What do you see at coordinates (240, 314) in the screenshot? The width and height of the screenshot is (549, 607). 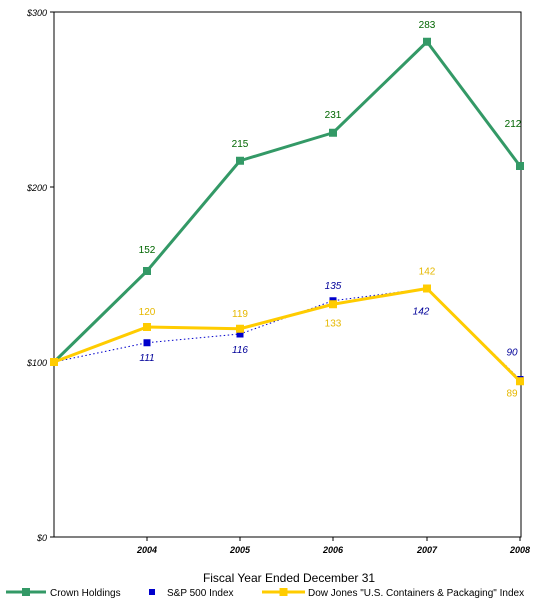 I see `data-label: 119` at bounding box center [240, 314].